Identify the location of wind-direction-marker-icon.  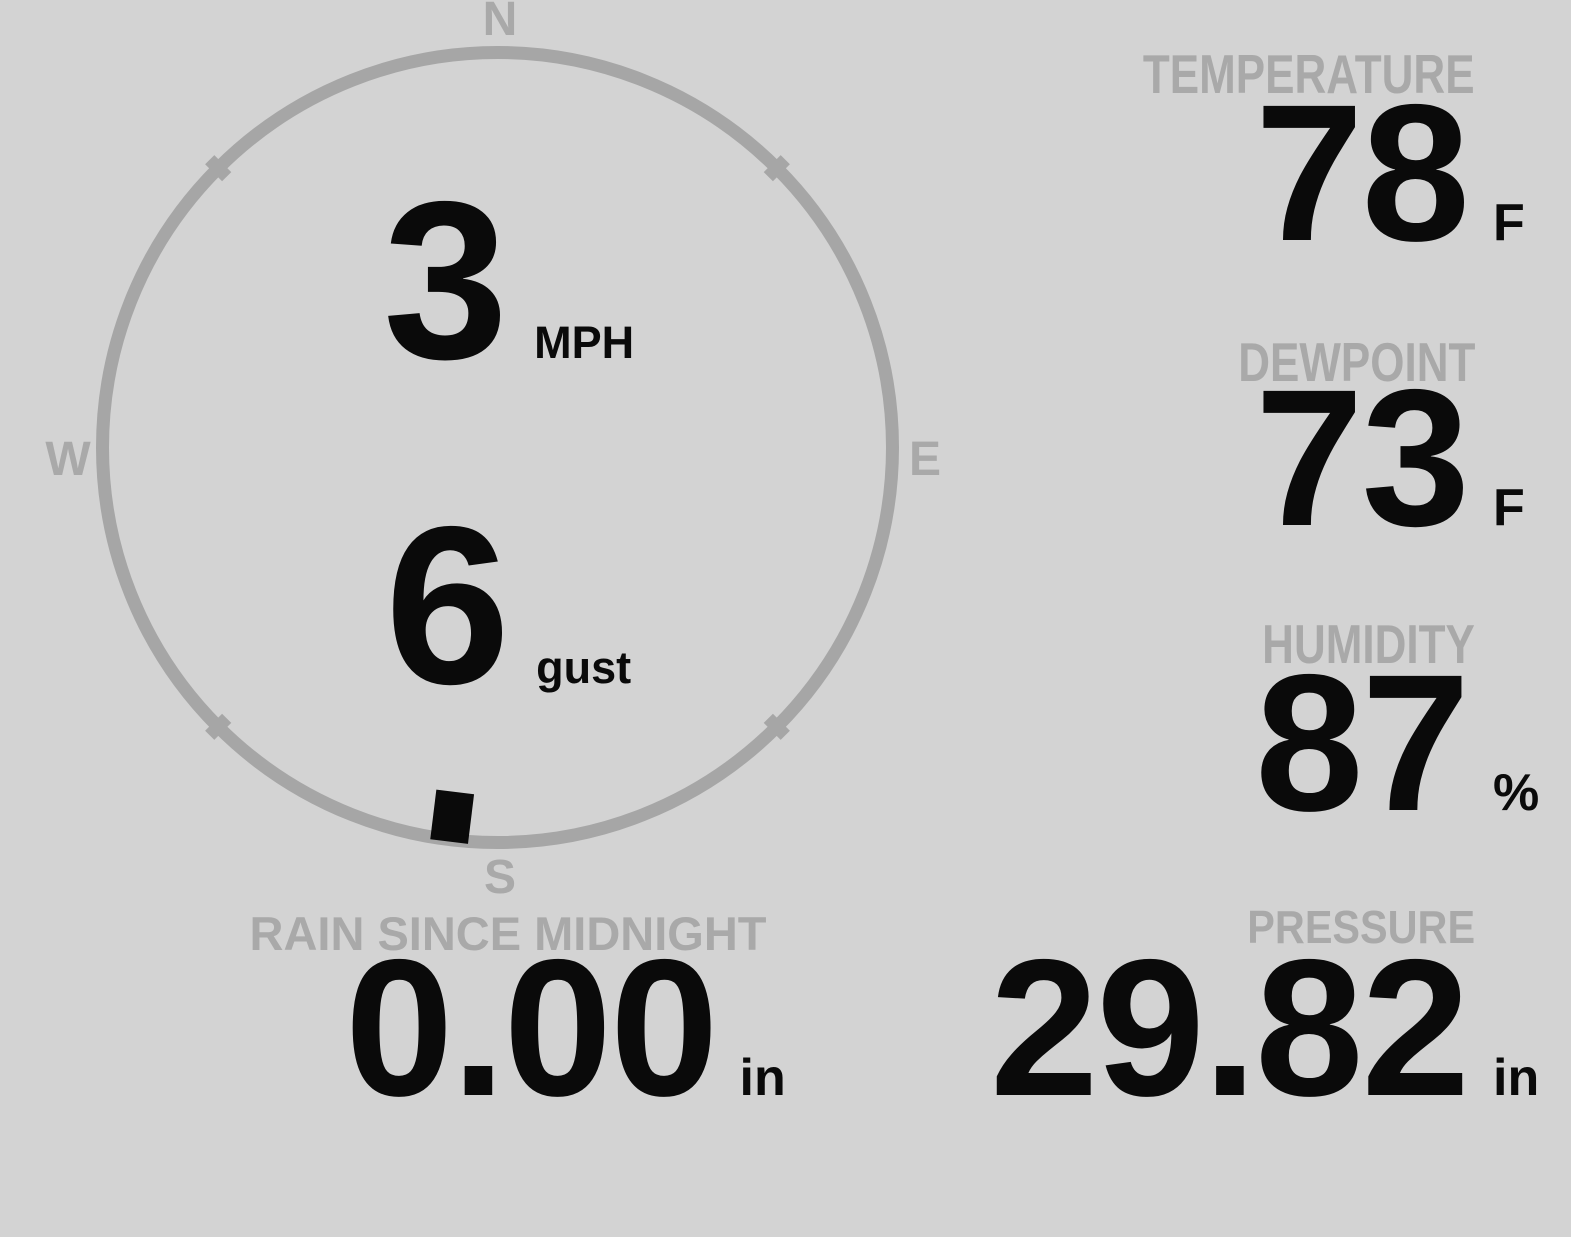
(452, 816).